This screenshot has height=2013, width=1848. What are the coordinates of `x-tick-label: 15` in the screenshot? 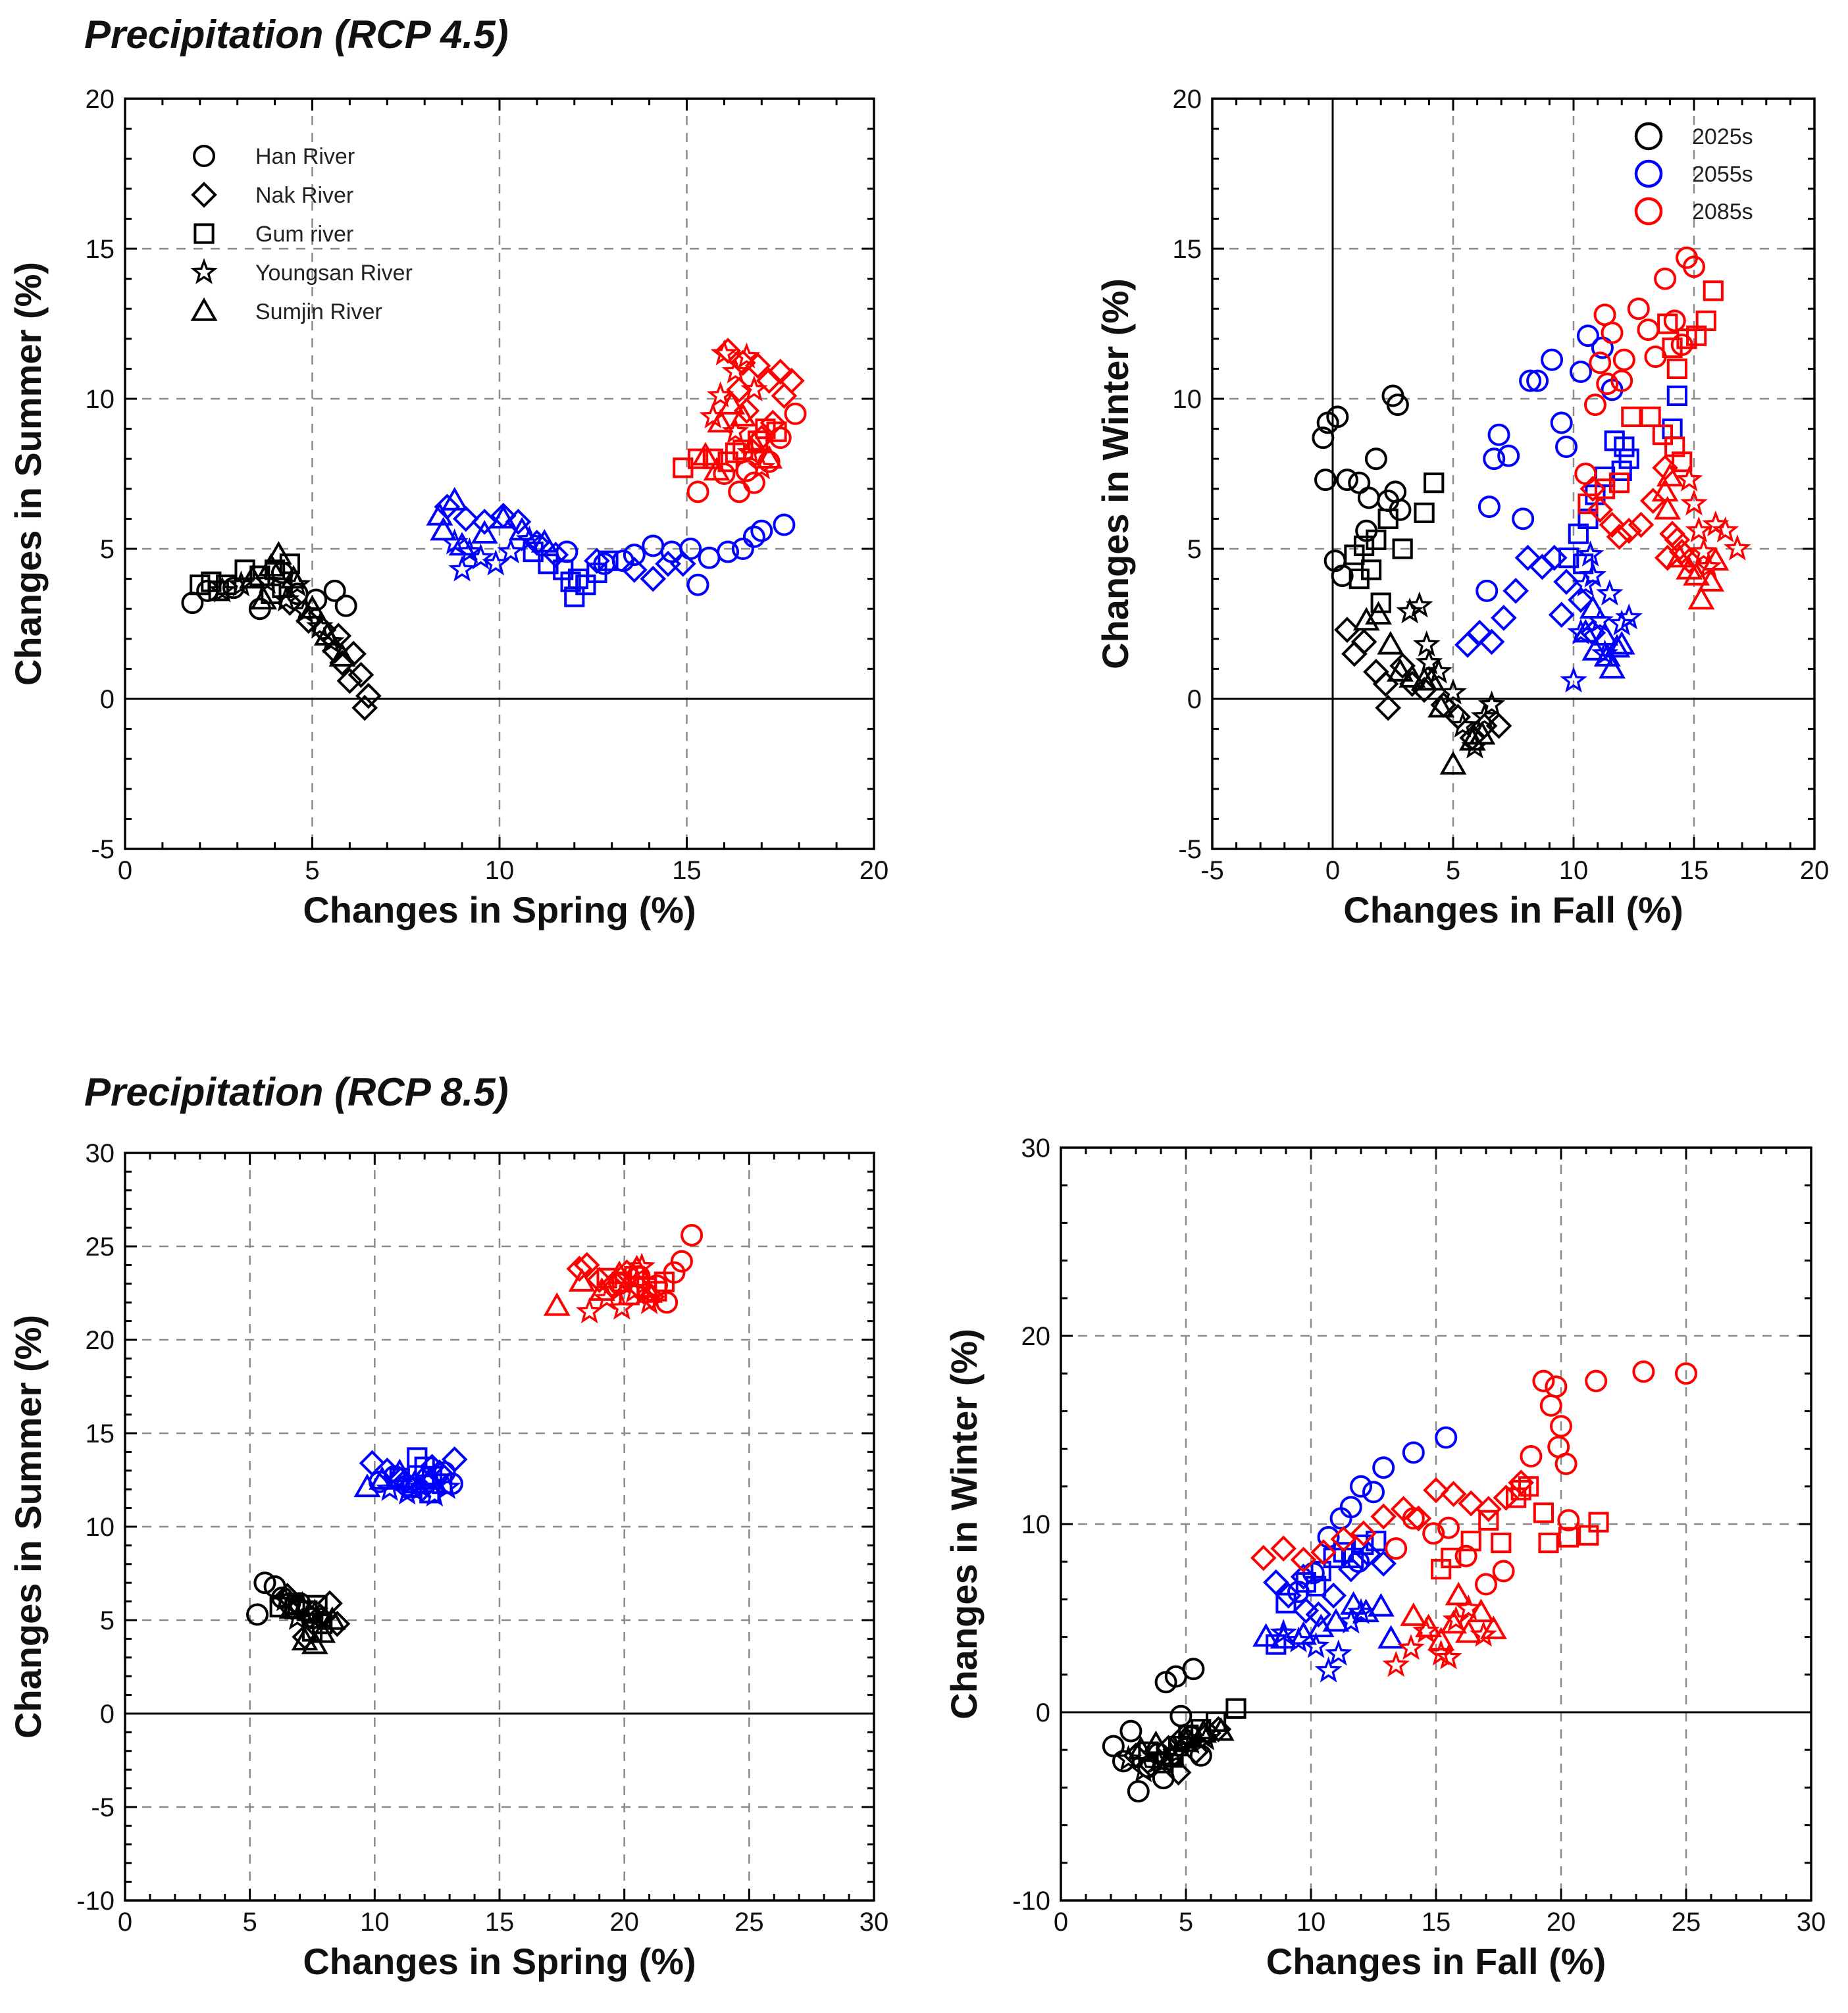 It's located at (1694, 871).